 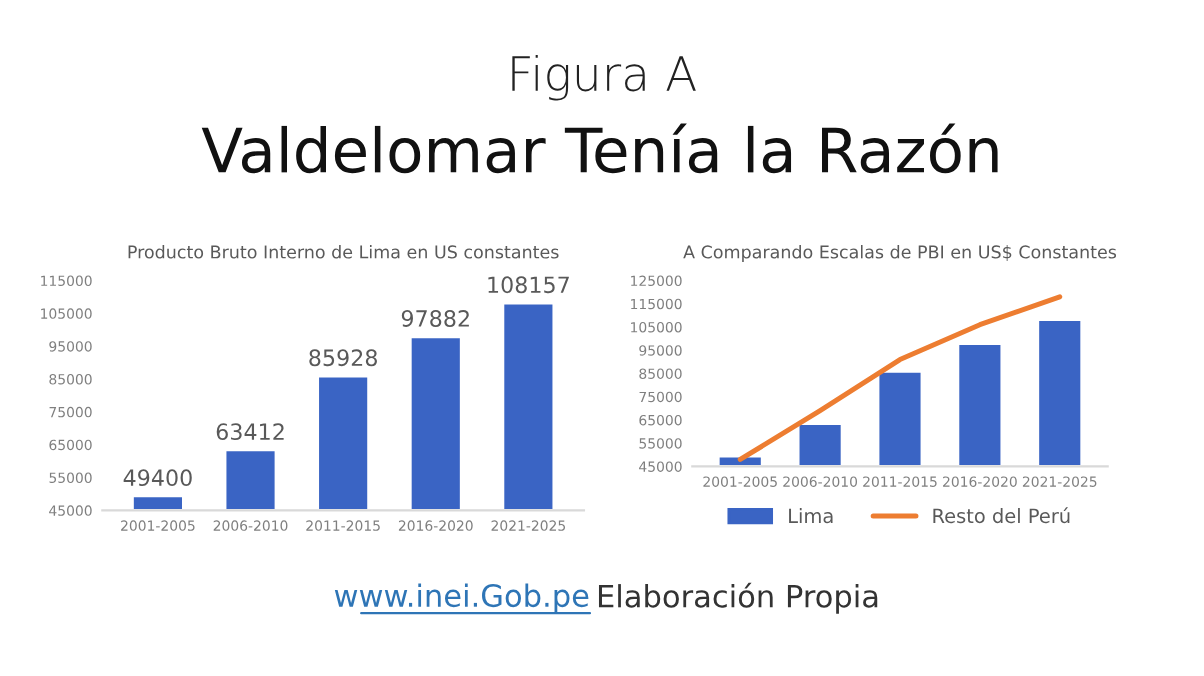 I want to click on chart-title: A Comparando Escalas de PBI en US$ Constantes, so click(x=900, y=253).